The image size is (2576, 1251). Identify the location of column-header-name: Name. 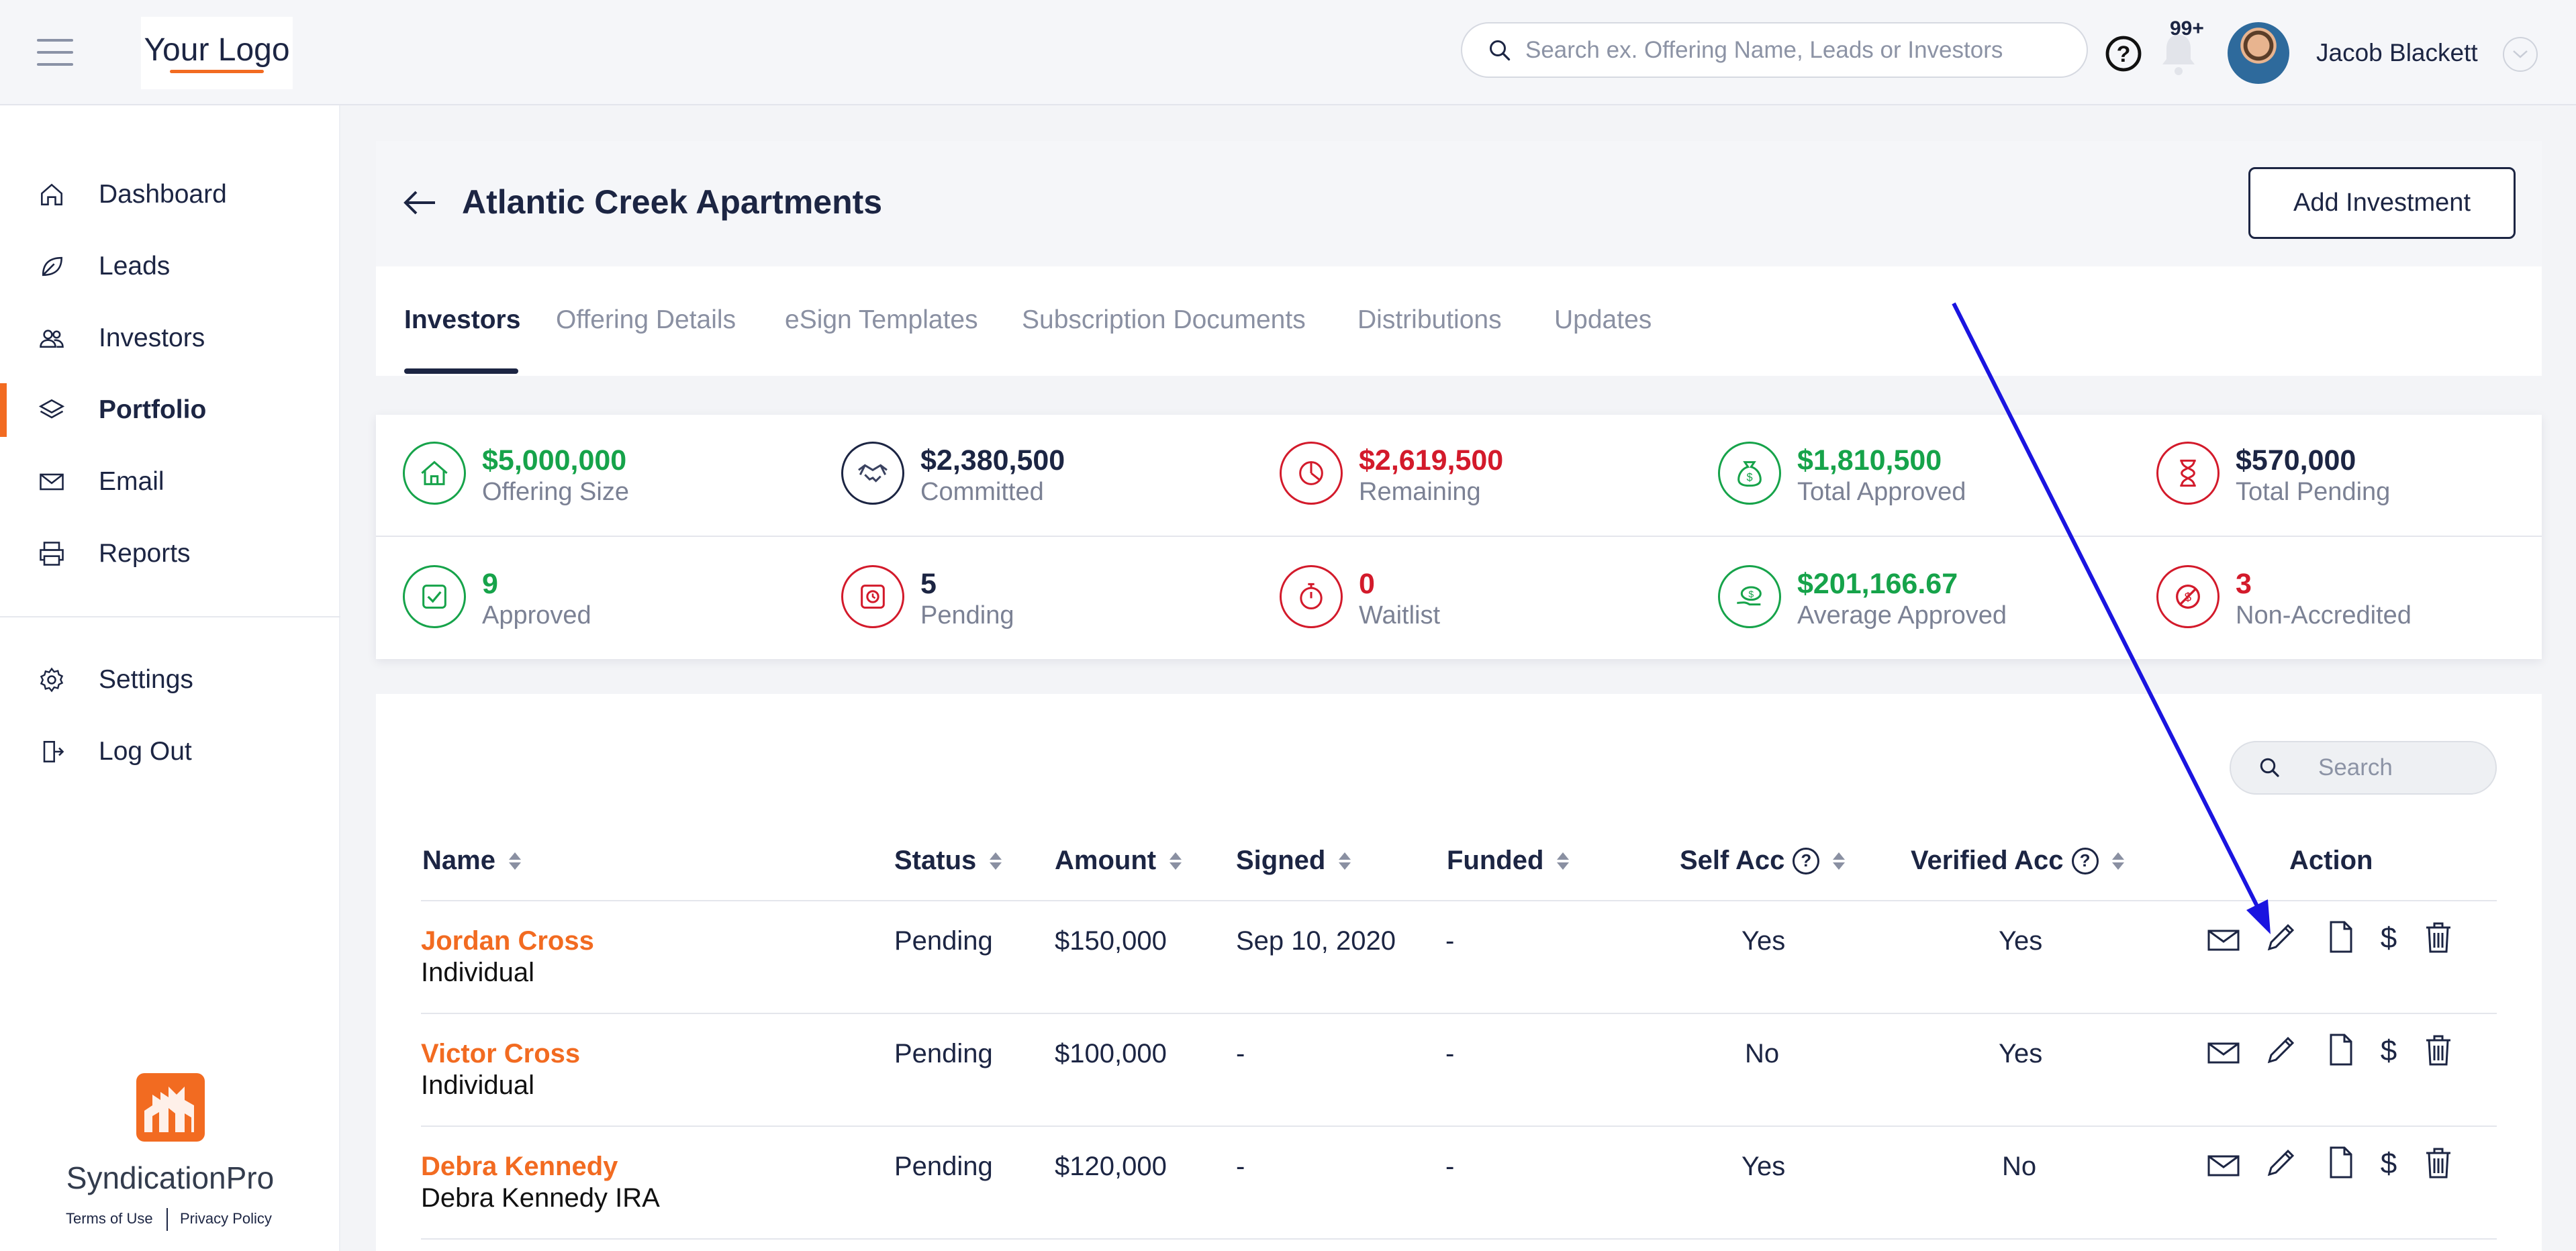
(472, 861).